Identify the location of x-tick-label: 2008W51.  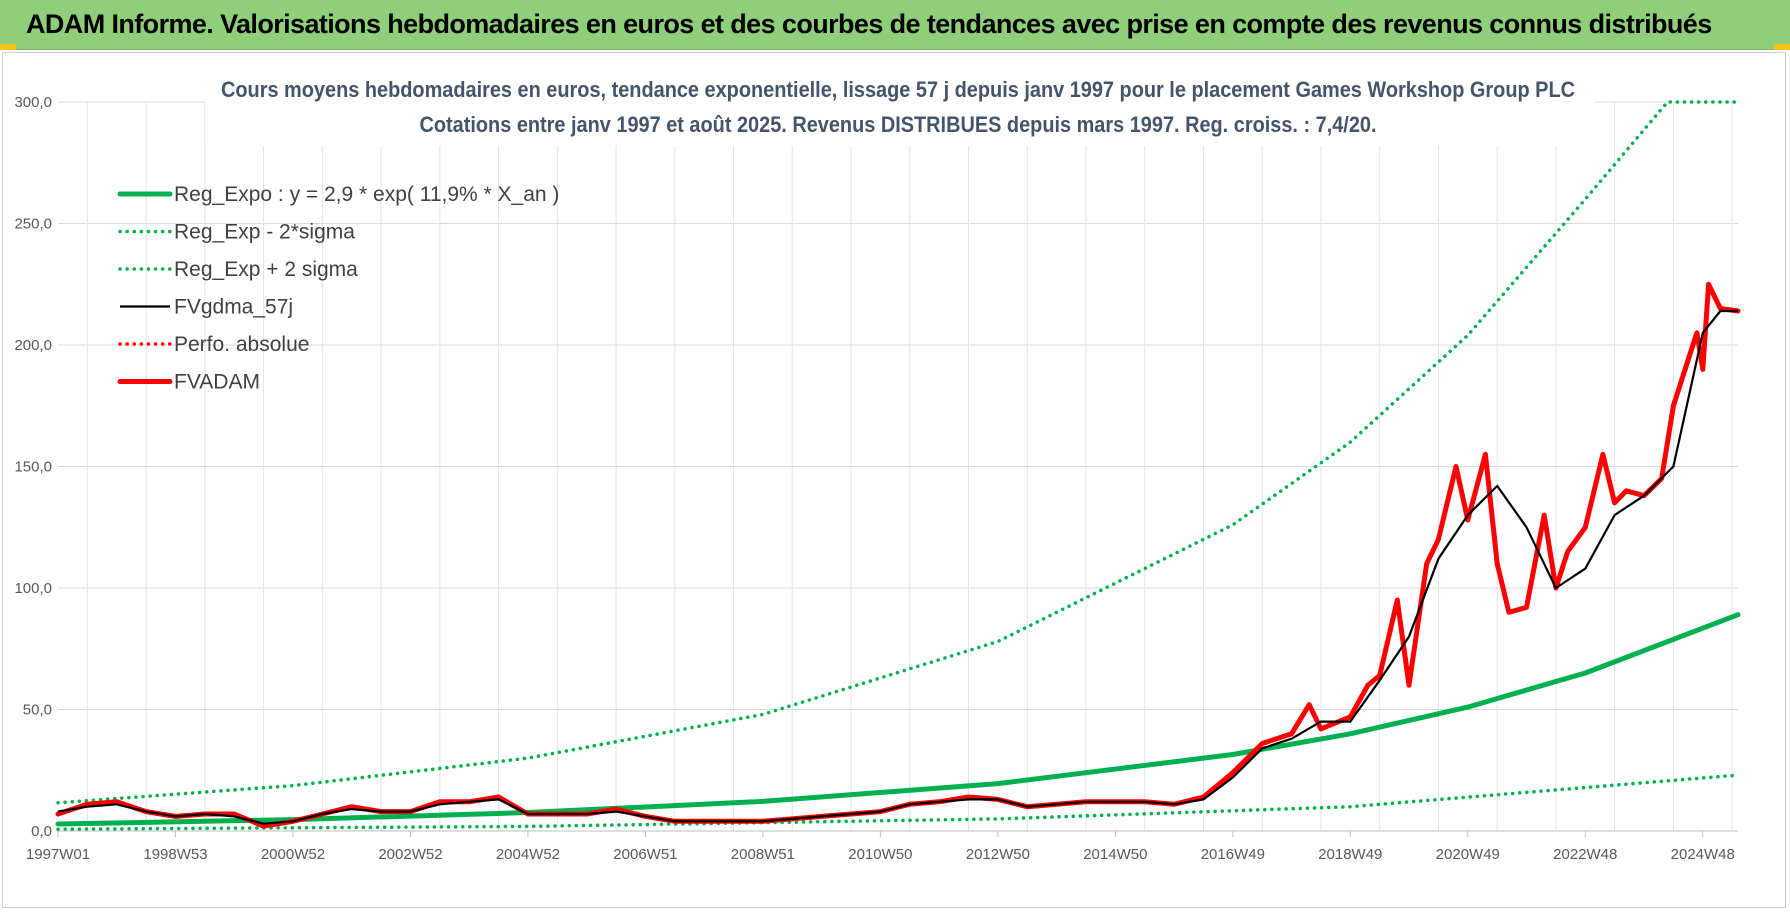
(763, 854).